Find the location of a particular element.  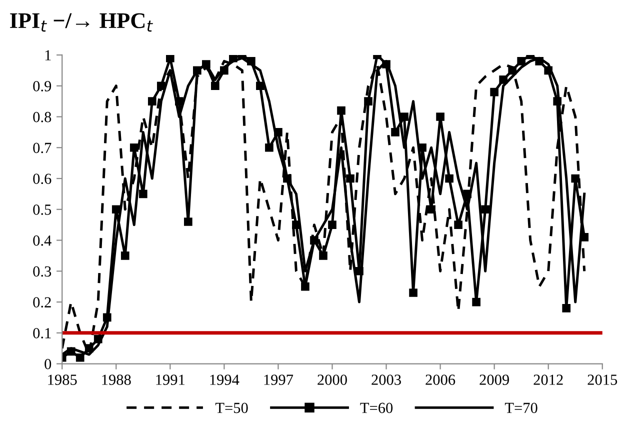

y-tick-label: 0.8 is located at coordinates (42, 117).